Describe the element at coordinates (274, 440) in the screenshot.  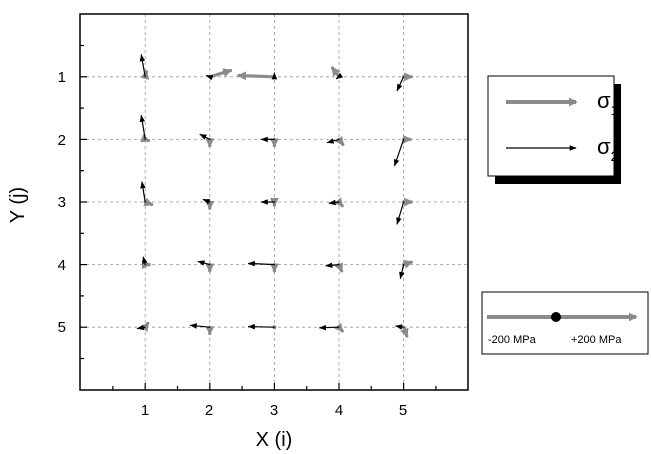
I see `x-axis-title: X (i)` at that location.